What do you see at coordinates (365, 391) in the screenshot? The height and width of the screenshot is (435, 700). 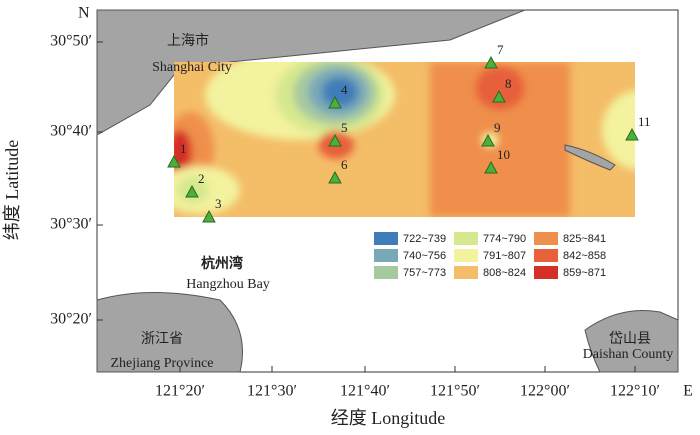 I see `x-tick-label: 121°40′` at bounding box center [365, 391].